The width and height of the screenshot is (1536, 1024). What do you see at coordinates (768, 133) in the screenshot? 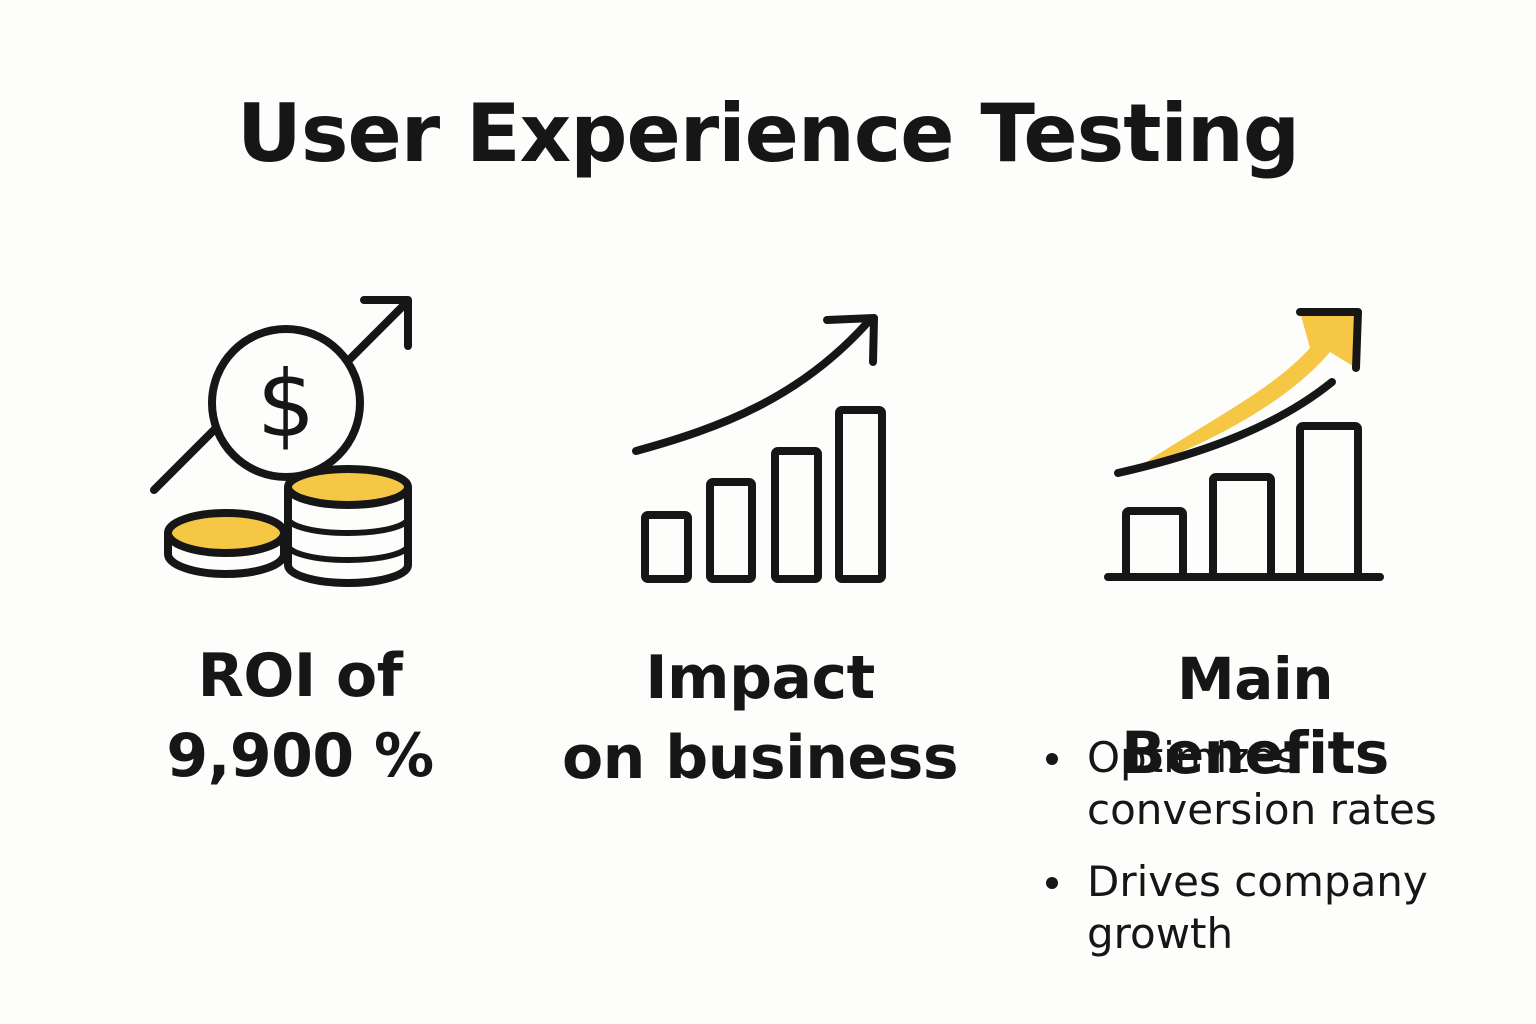
I see `page-title: User Experience Testing` at bounding box center [768, 133].